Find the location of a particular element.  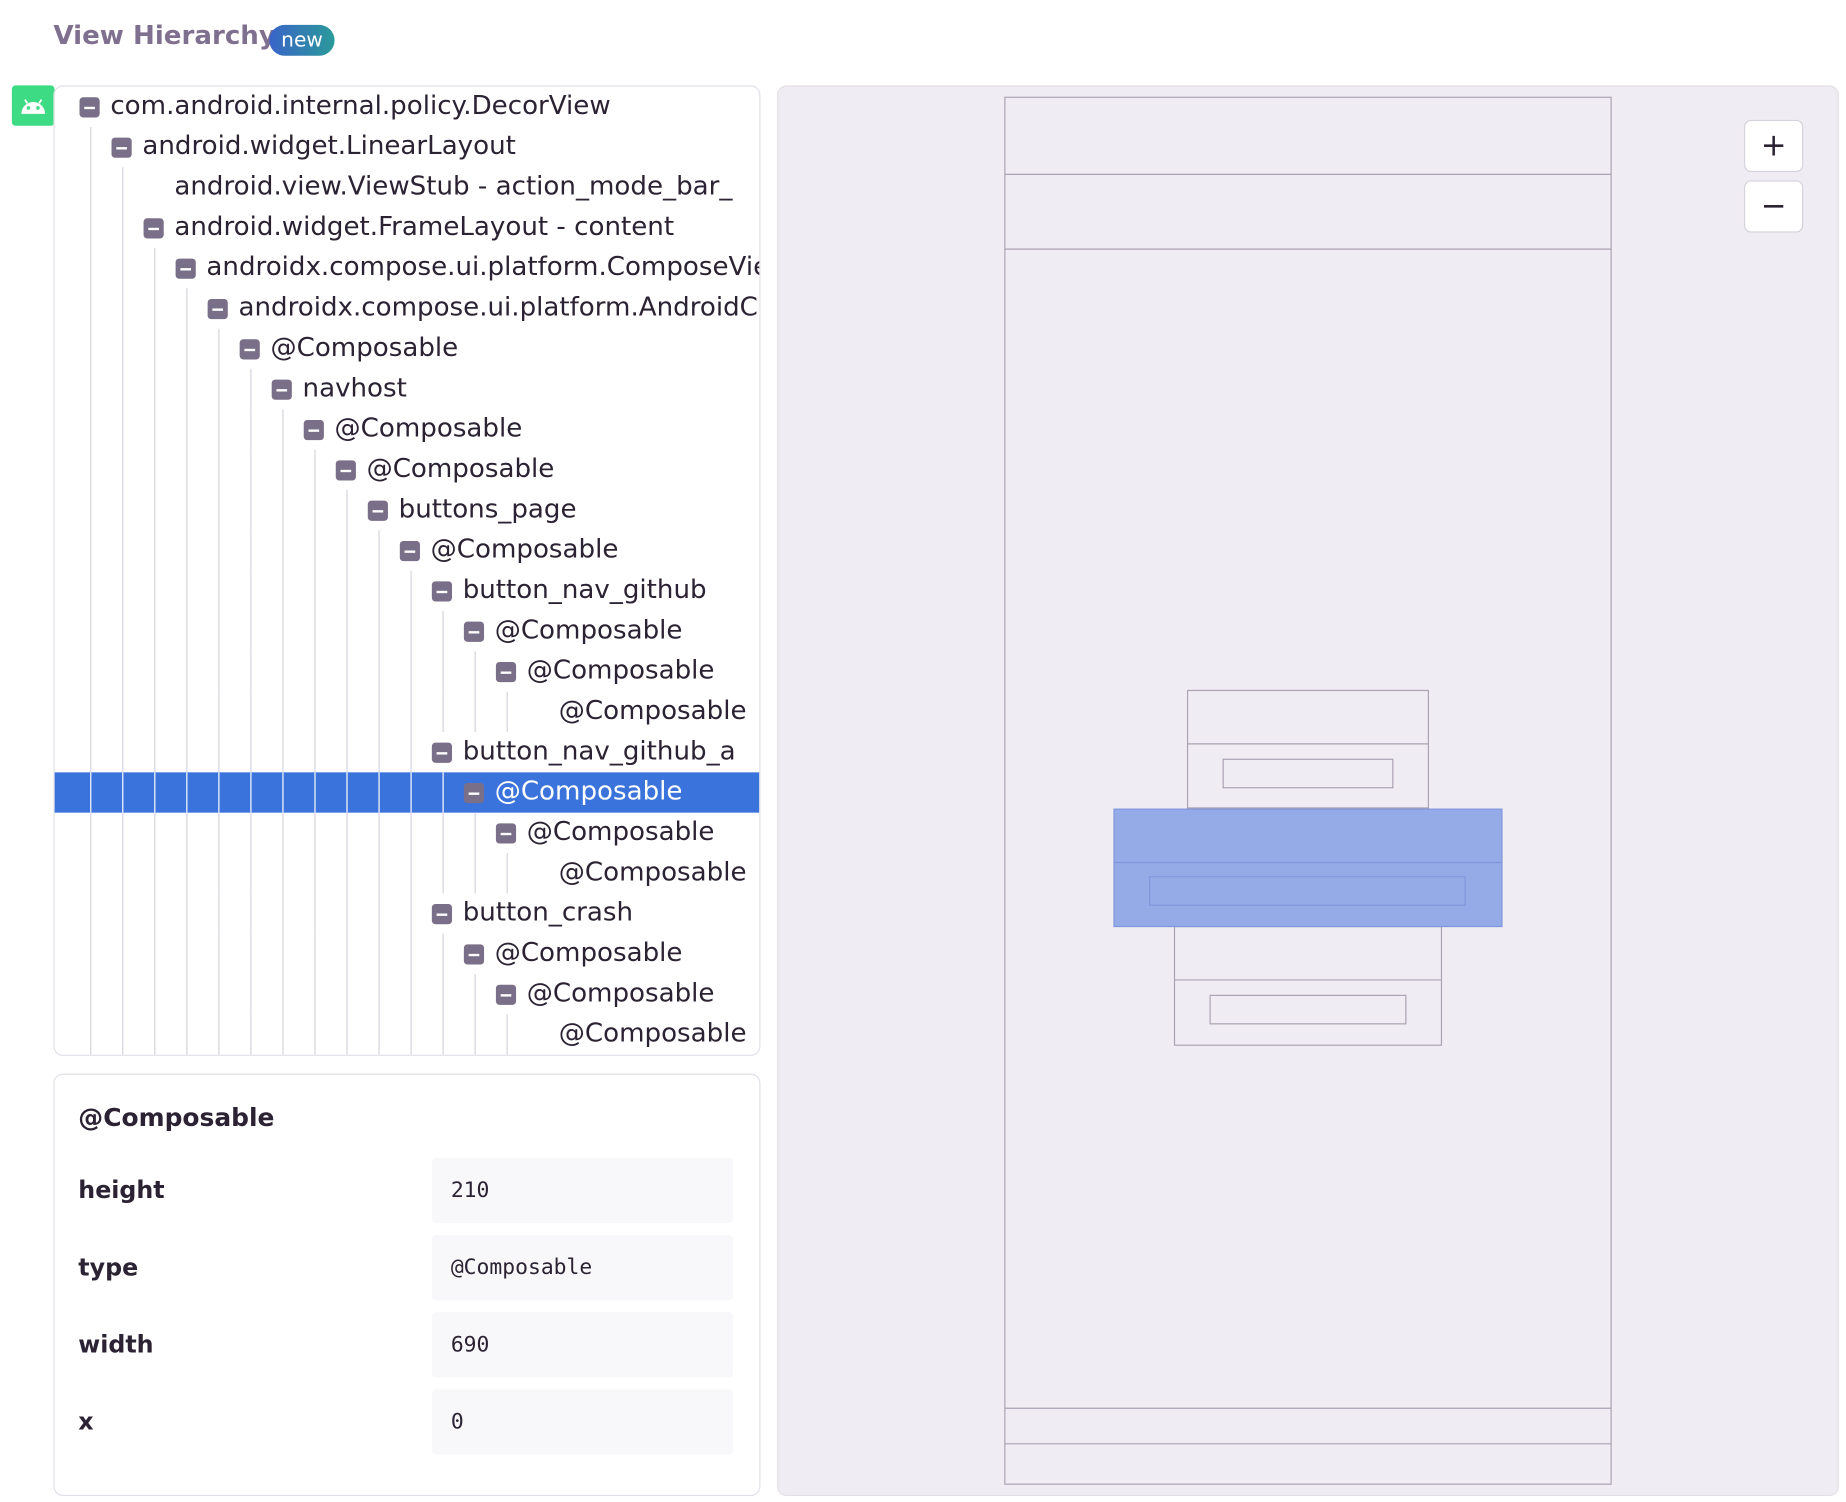

node-label: androidx.compose.ui.platform.AndroidC is located at coordinates (498, 308).